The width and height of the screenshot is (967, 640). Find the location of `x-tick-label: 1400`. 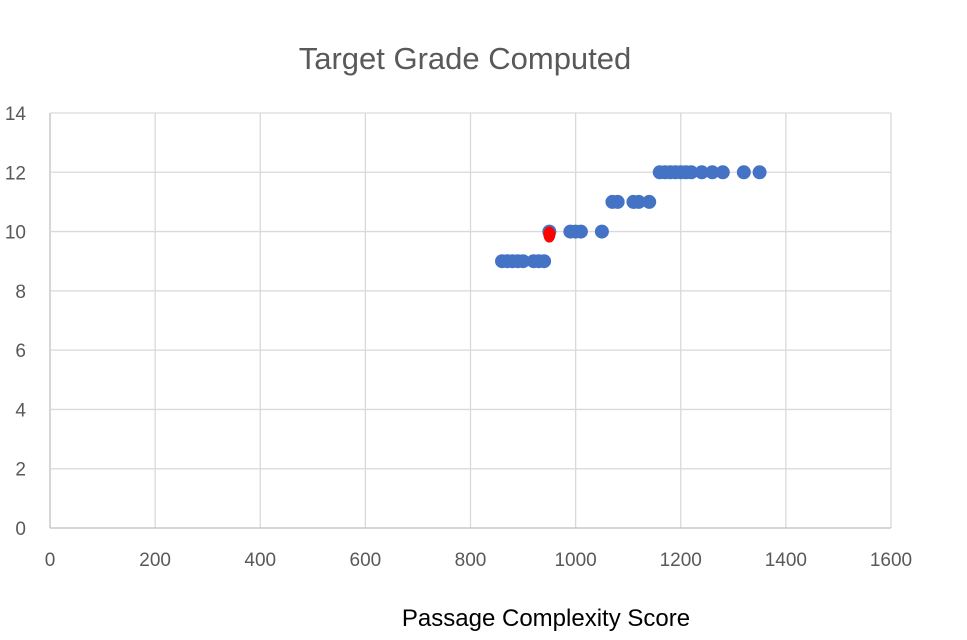

x-tick-label: 1400 is located at coordinates (786, 560).